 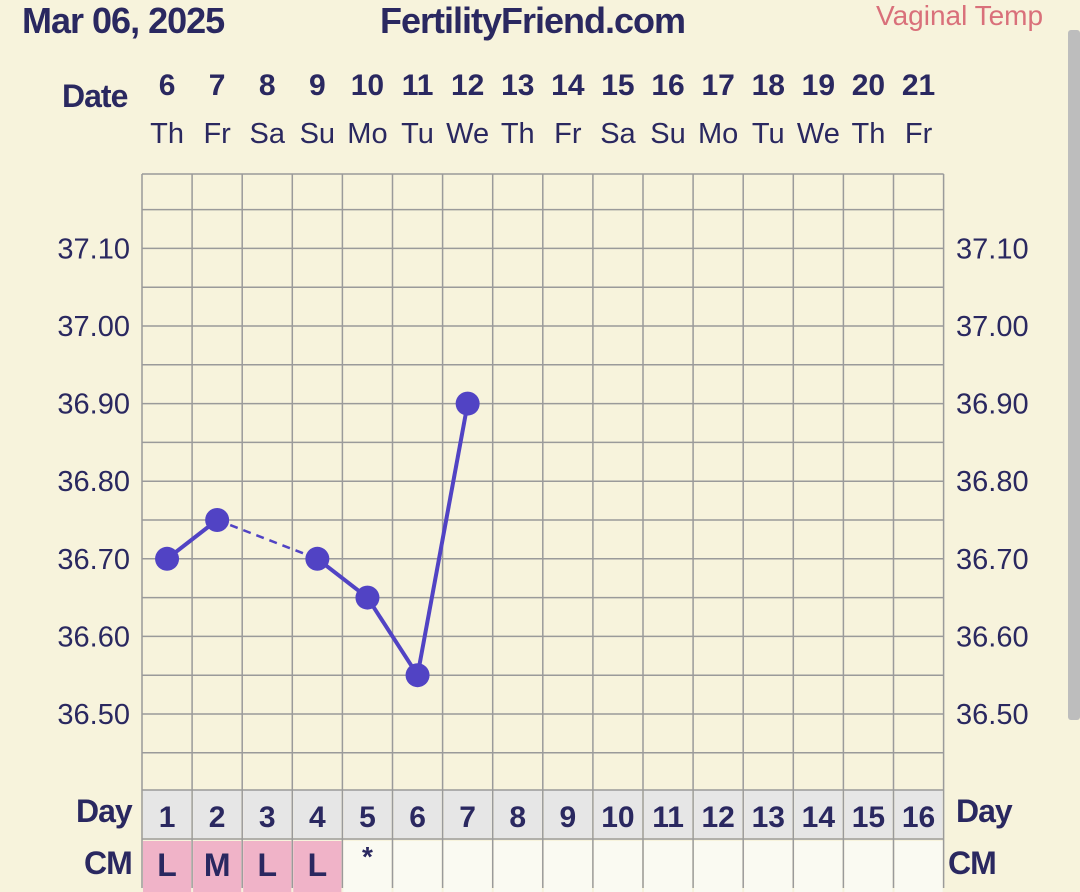 What do you see at coordinates (367, 85) in the screenshot?
I see `date-tick-label: 10` at bounding box center [367, 85].